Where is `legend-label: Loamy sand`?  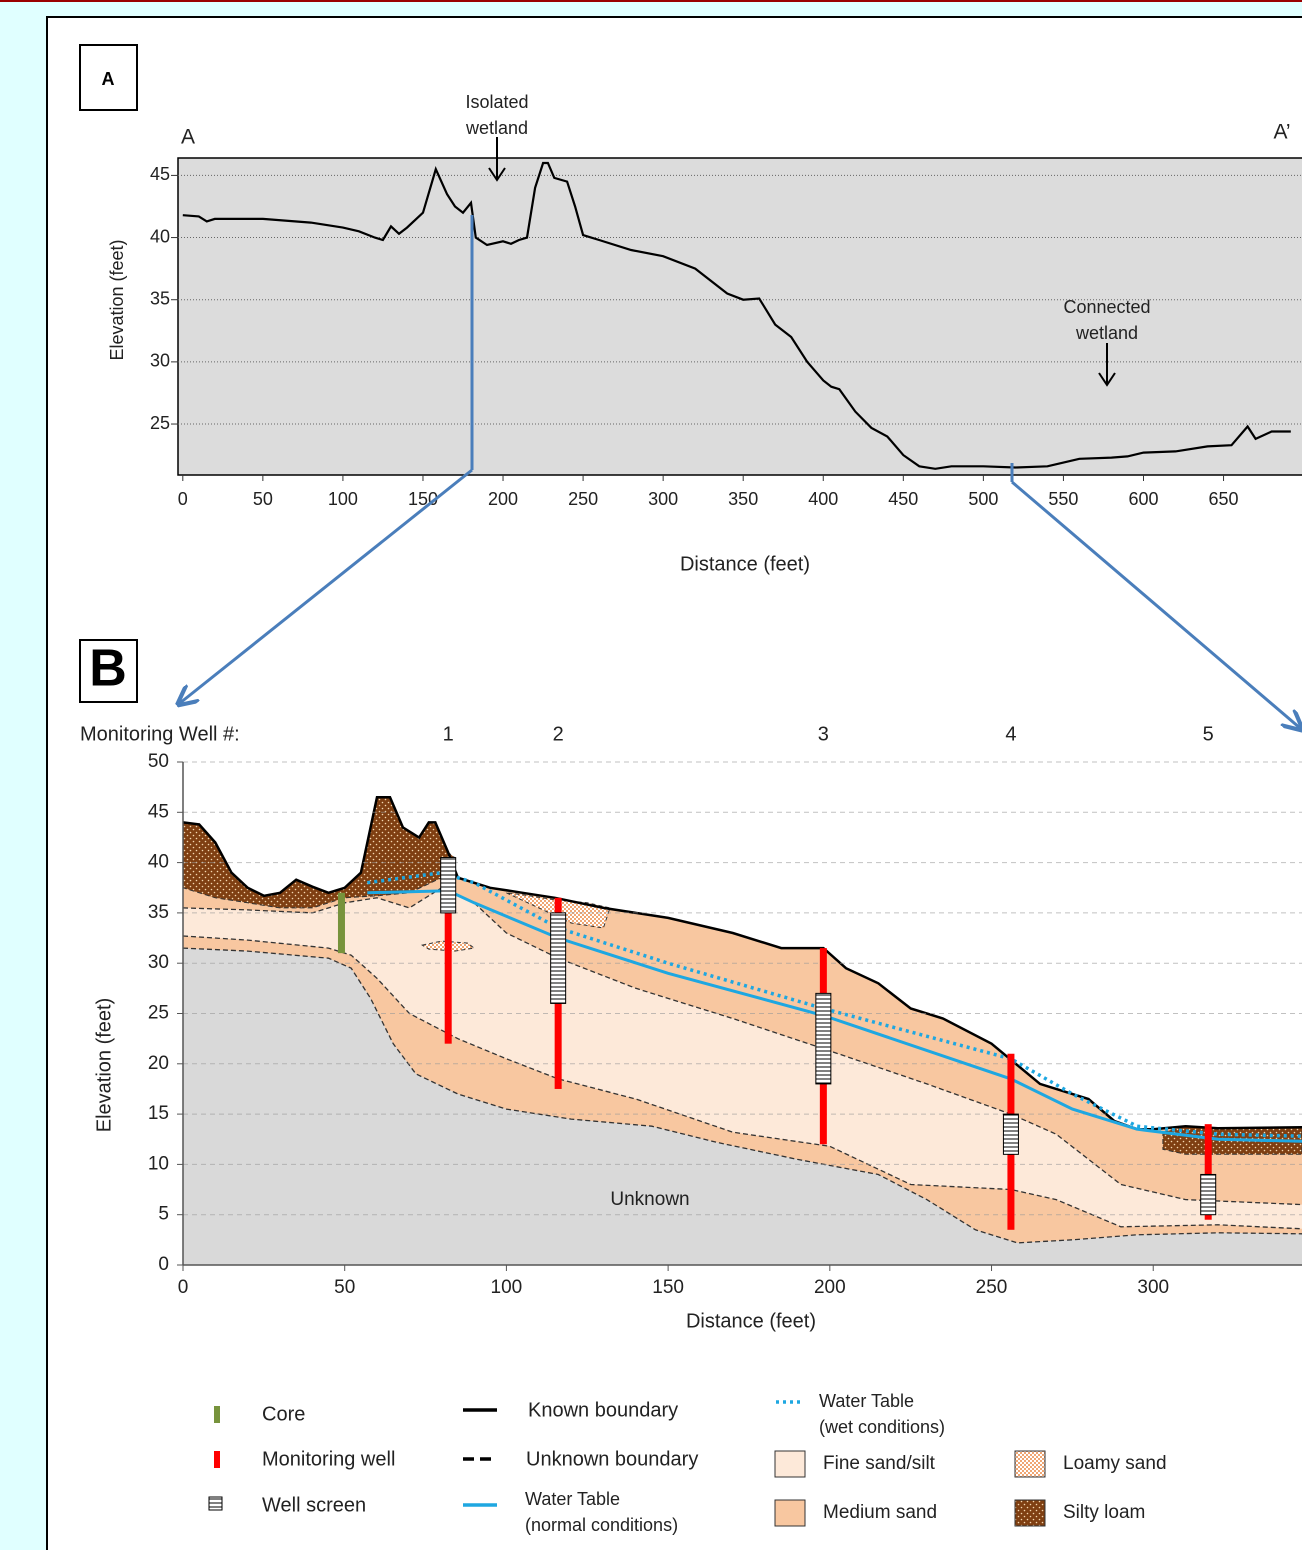
legend-label: Loamy sand is located at coordinates (1115, 1463).